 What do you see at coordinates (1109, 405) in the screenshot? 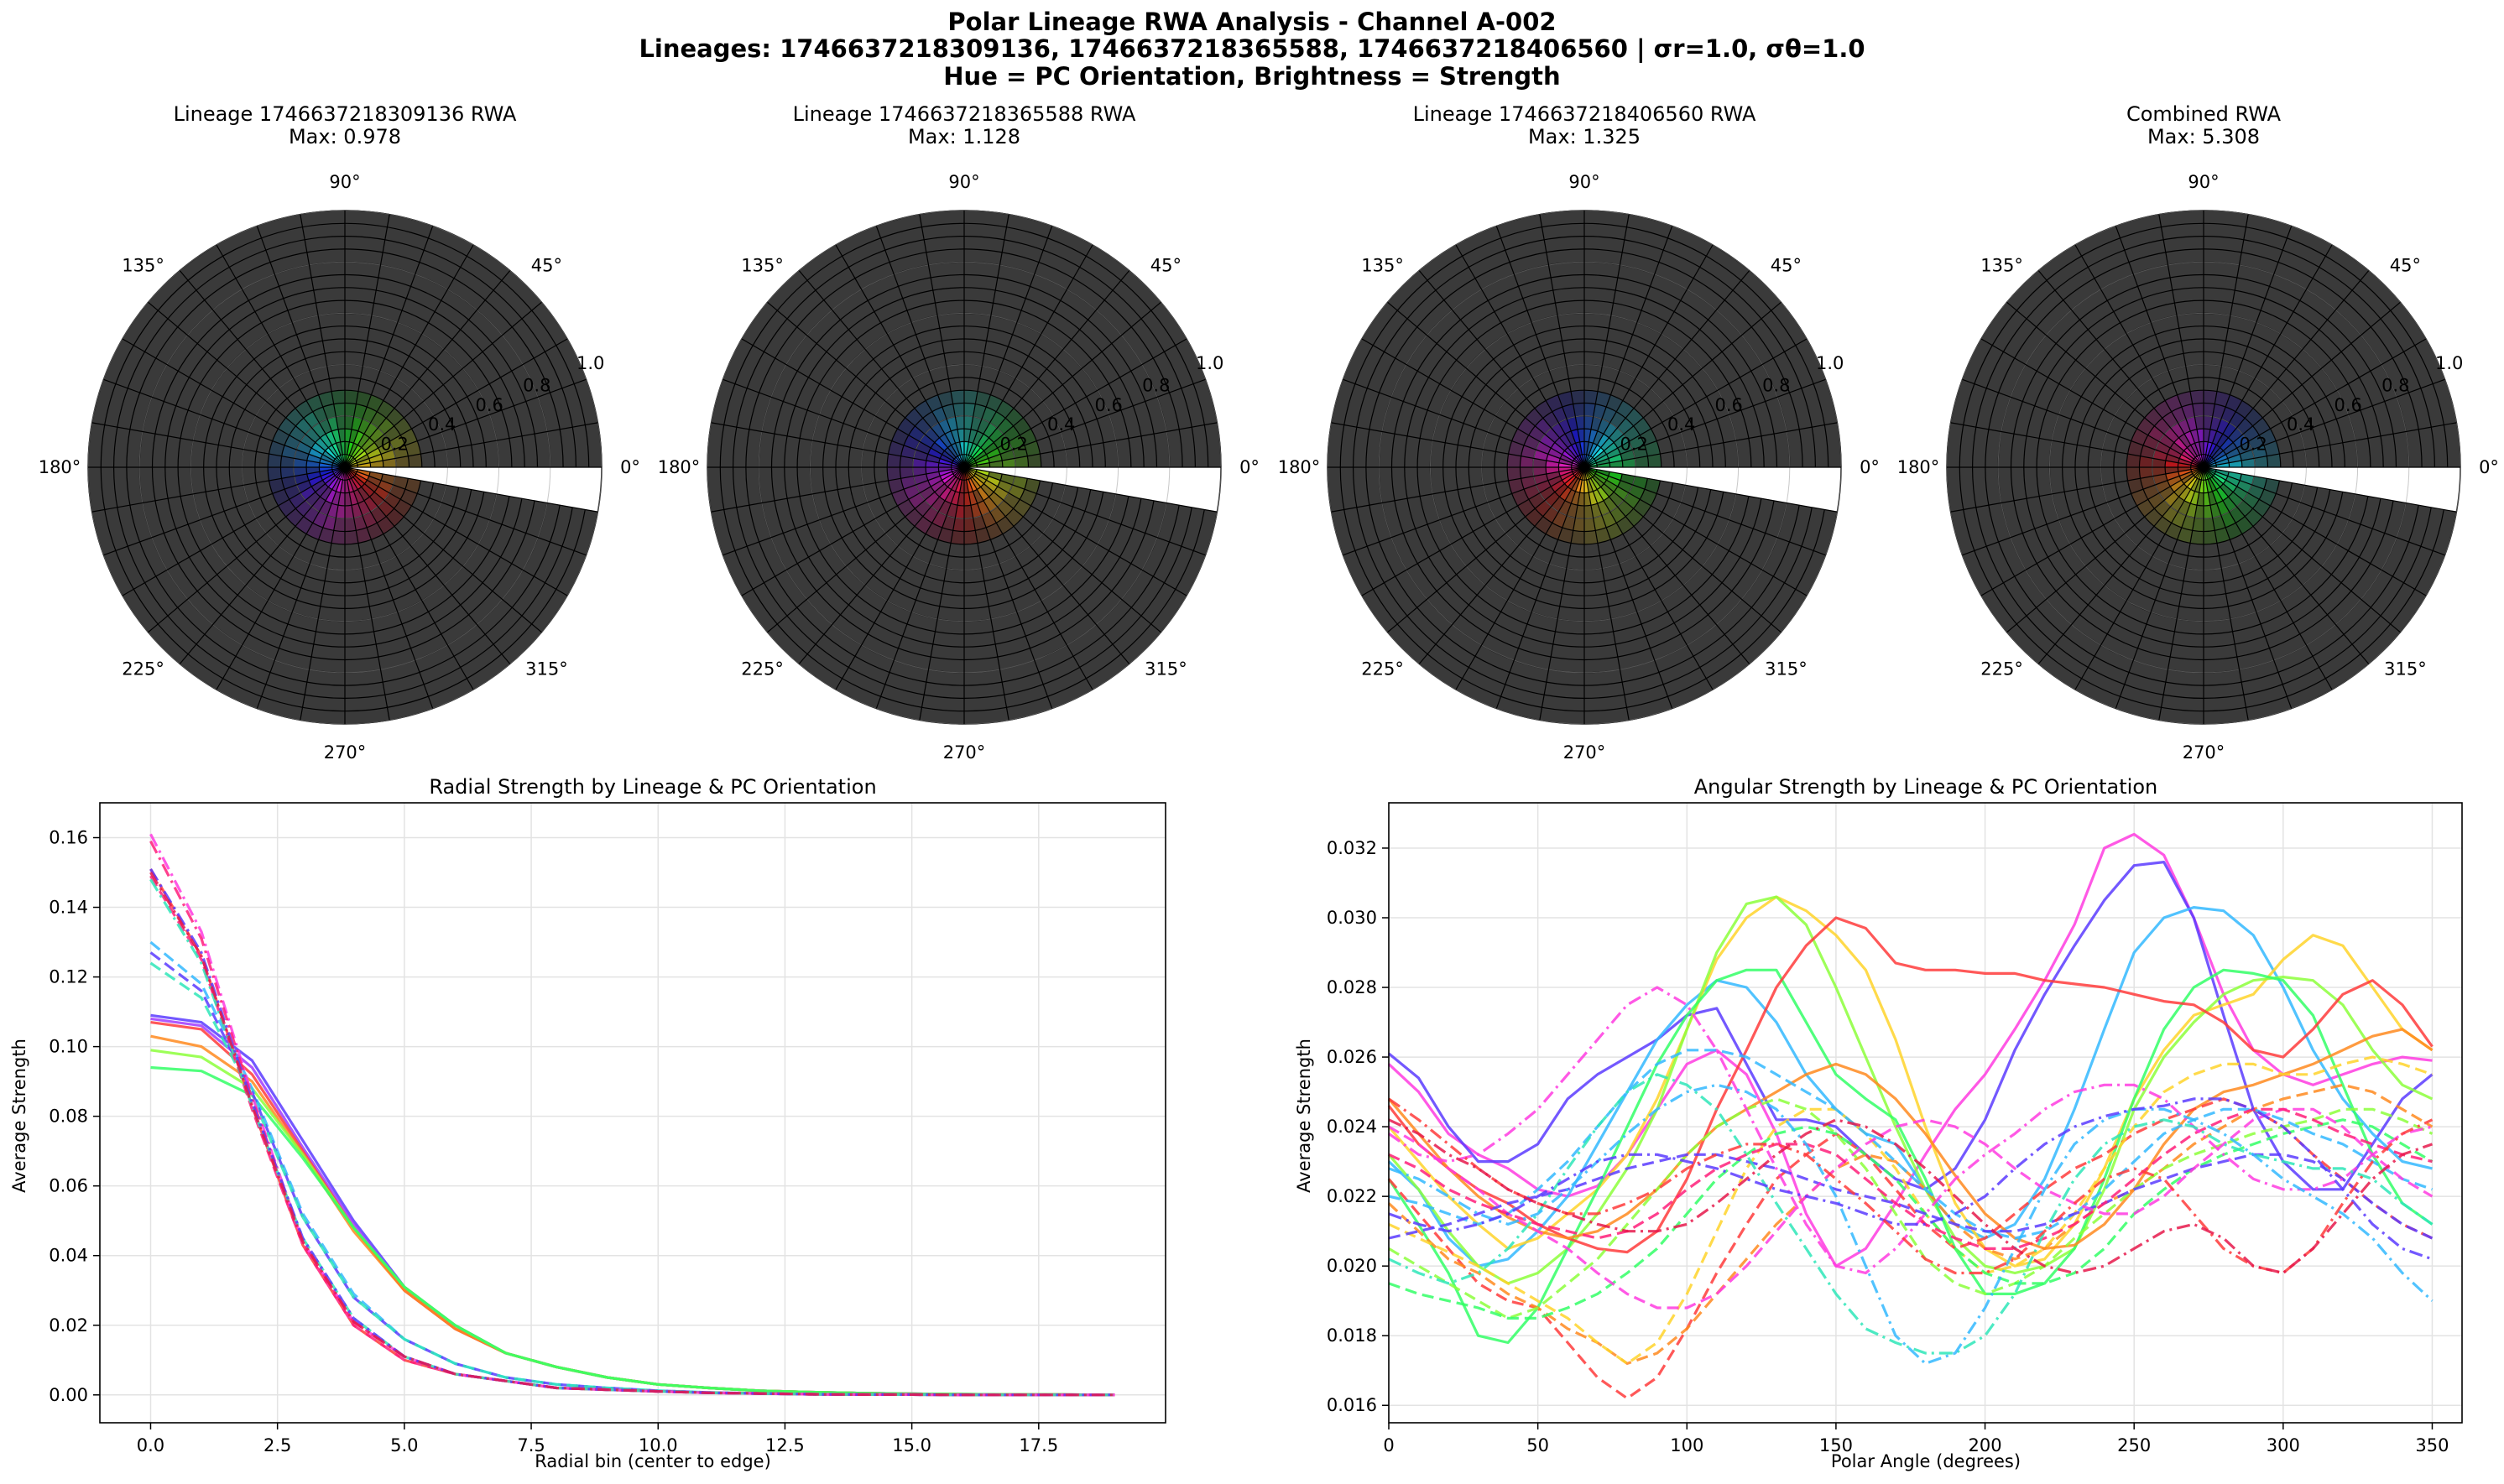
I see `polar-radial-label: 0.6` at bounding box center [1109, 405].